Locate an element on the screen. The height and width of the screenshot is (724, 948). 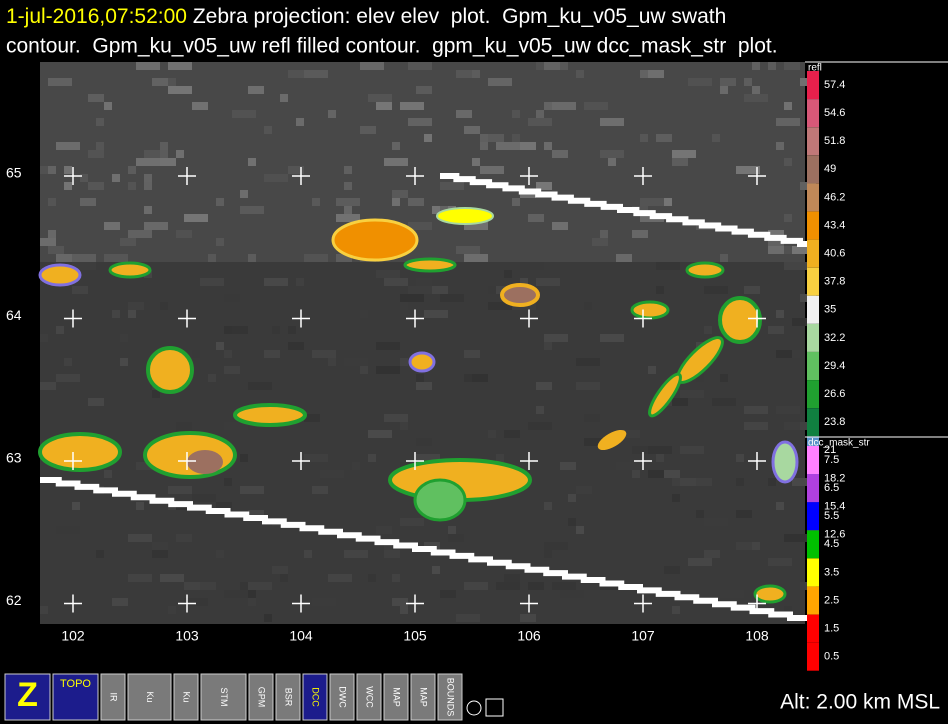
button-label: GPM is located at coordinates (262, 697).